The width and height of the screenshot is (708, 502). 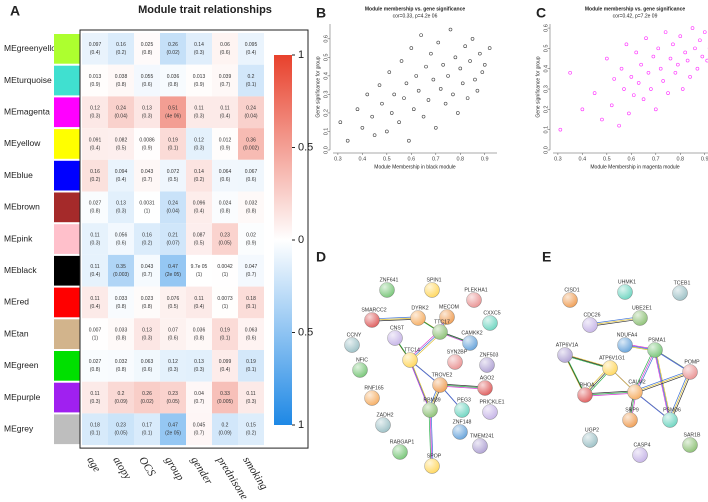 What do you see at coordinates (33, 48) in the screenshot?
I see `row-label: MEgreenyellow` at bounding box center [33, 48].